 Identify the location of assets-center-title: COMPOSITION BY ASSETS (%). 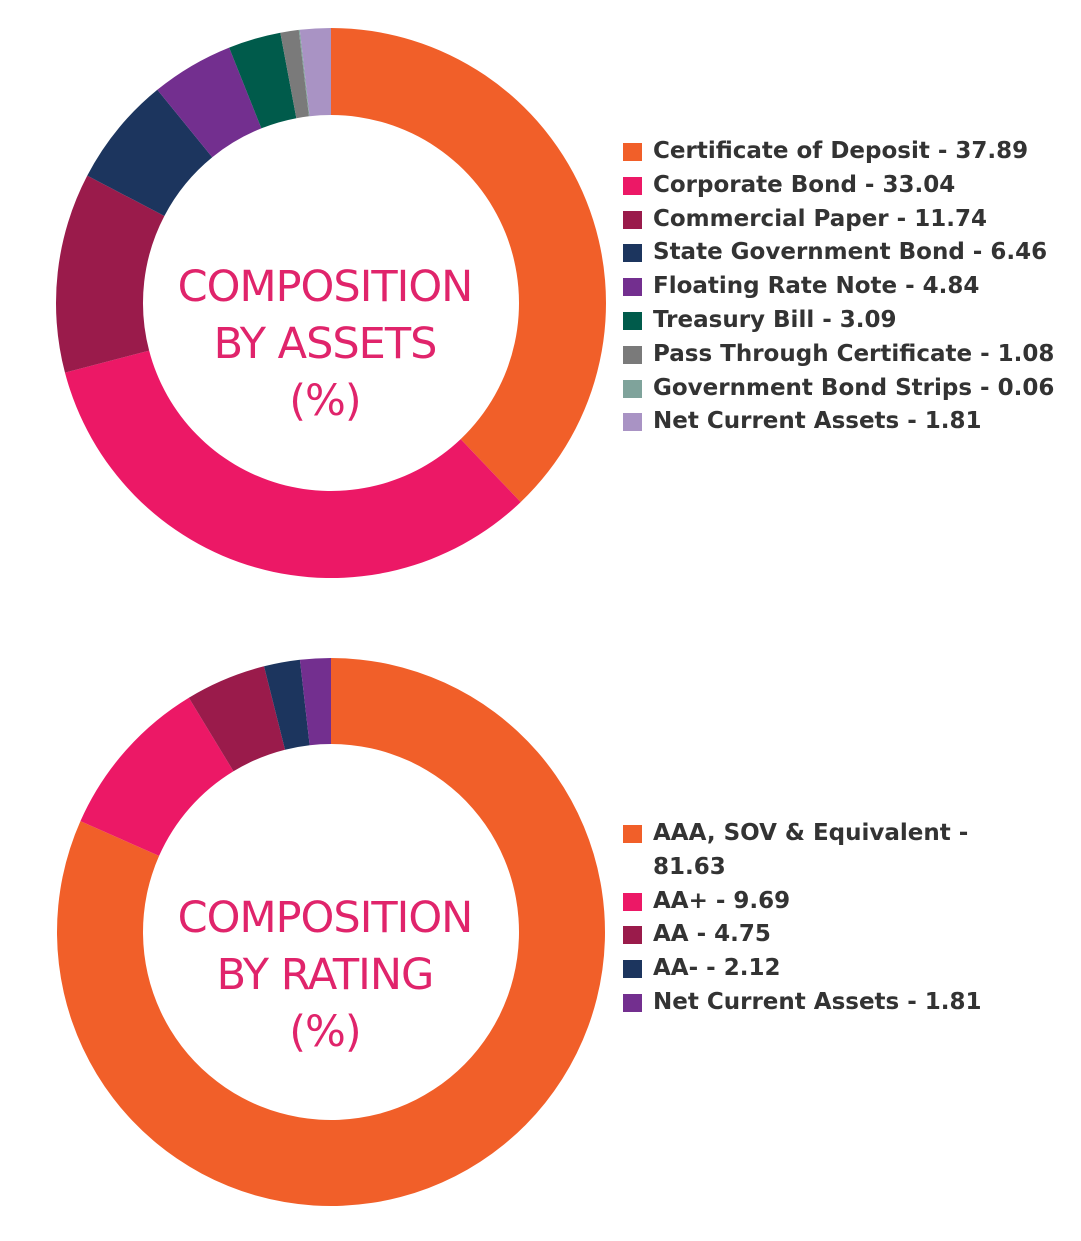
(325, 344).